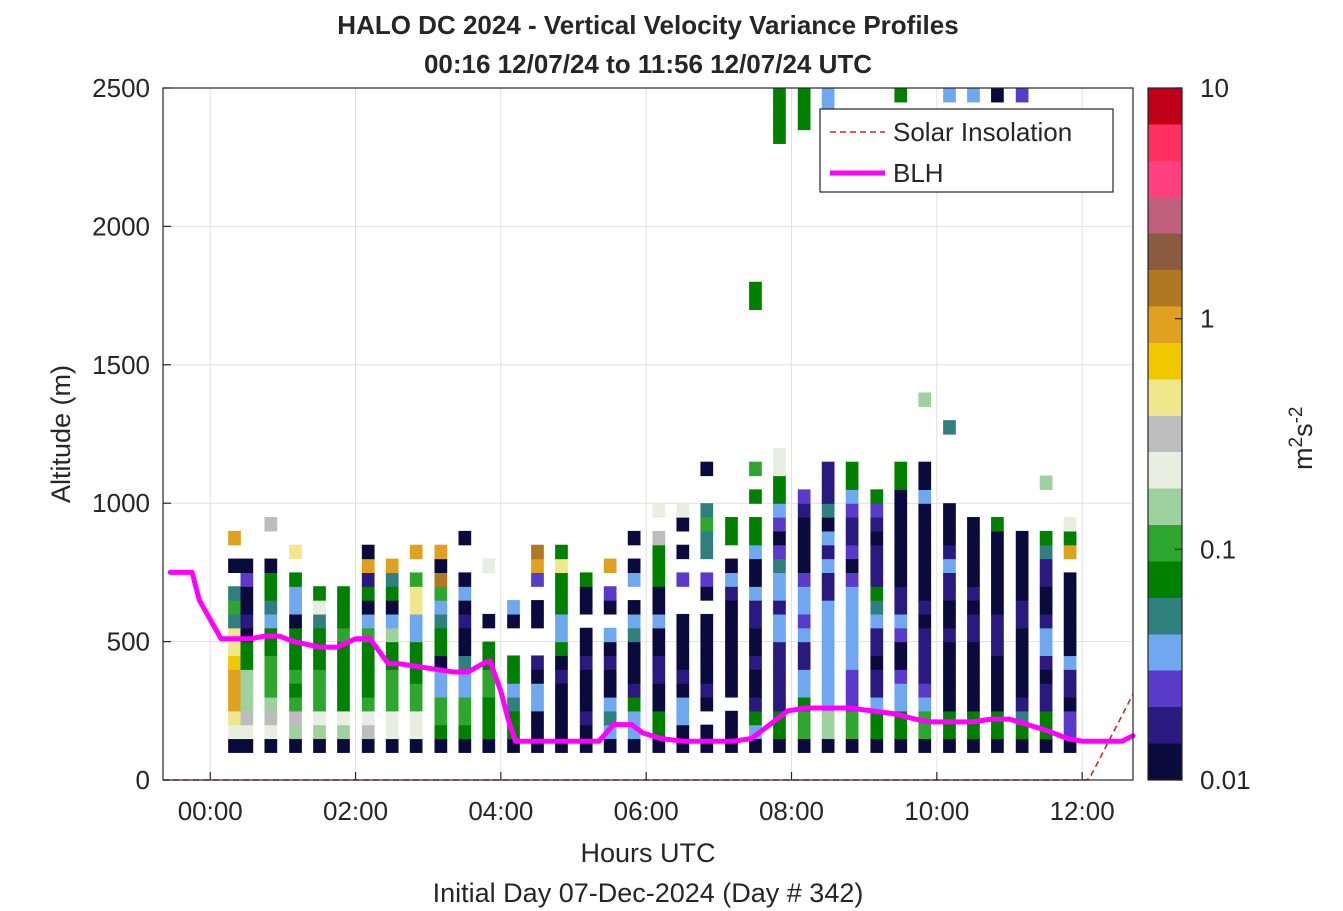  I want to click on x-tick-label: 06:00, so click(646, 811).